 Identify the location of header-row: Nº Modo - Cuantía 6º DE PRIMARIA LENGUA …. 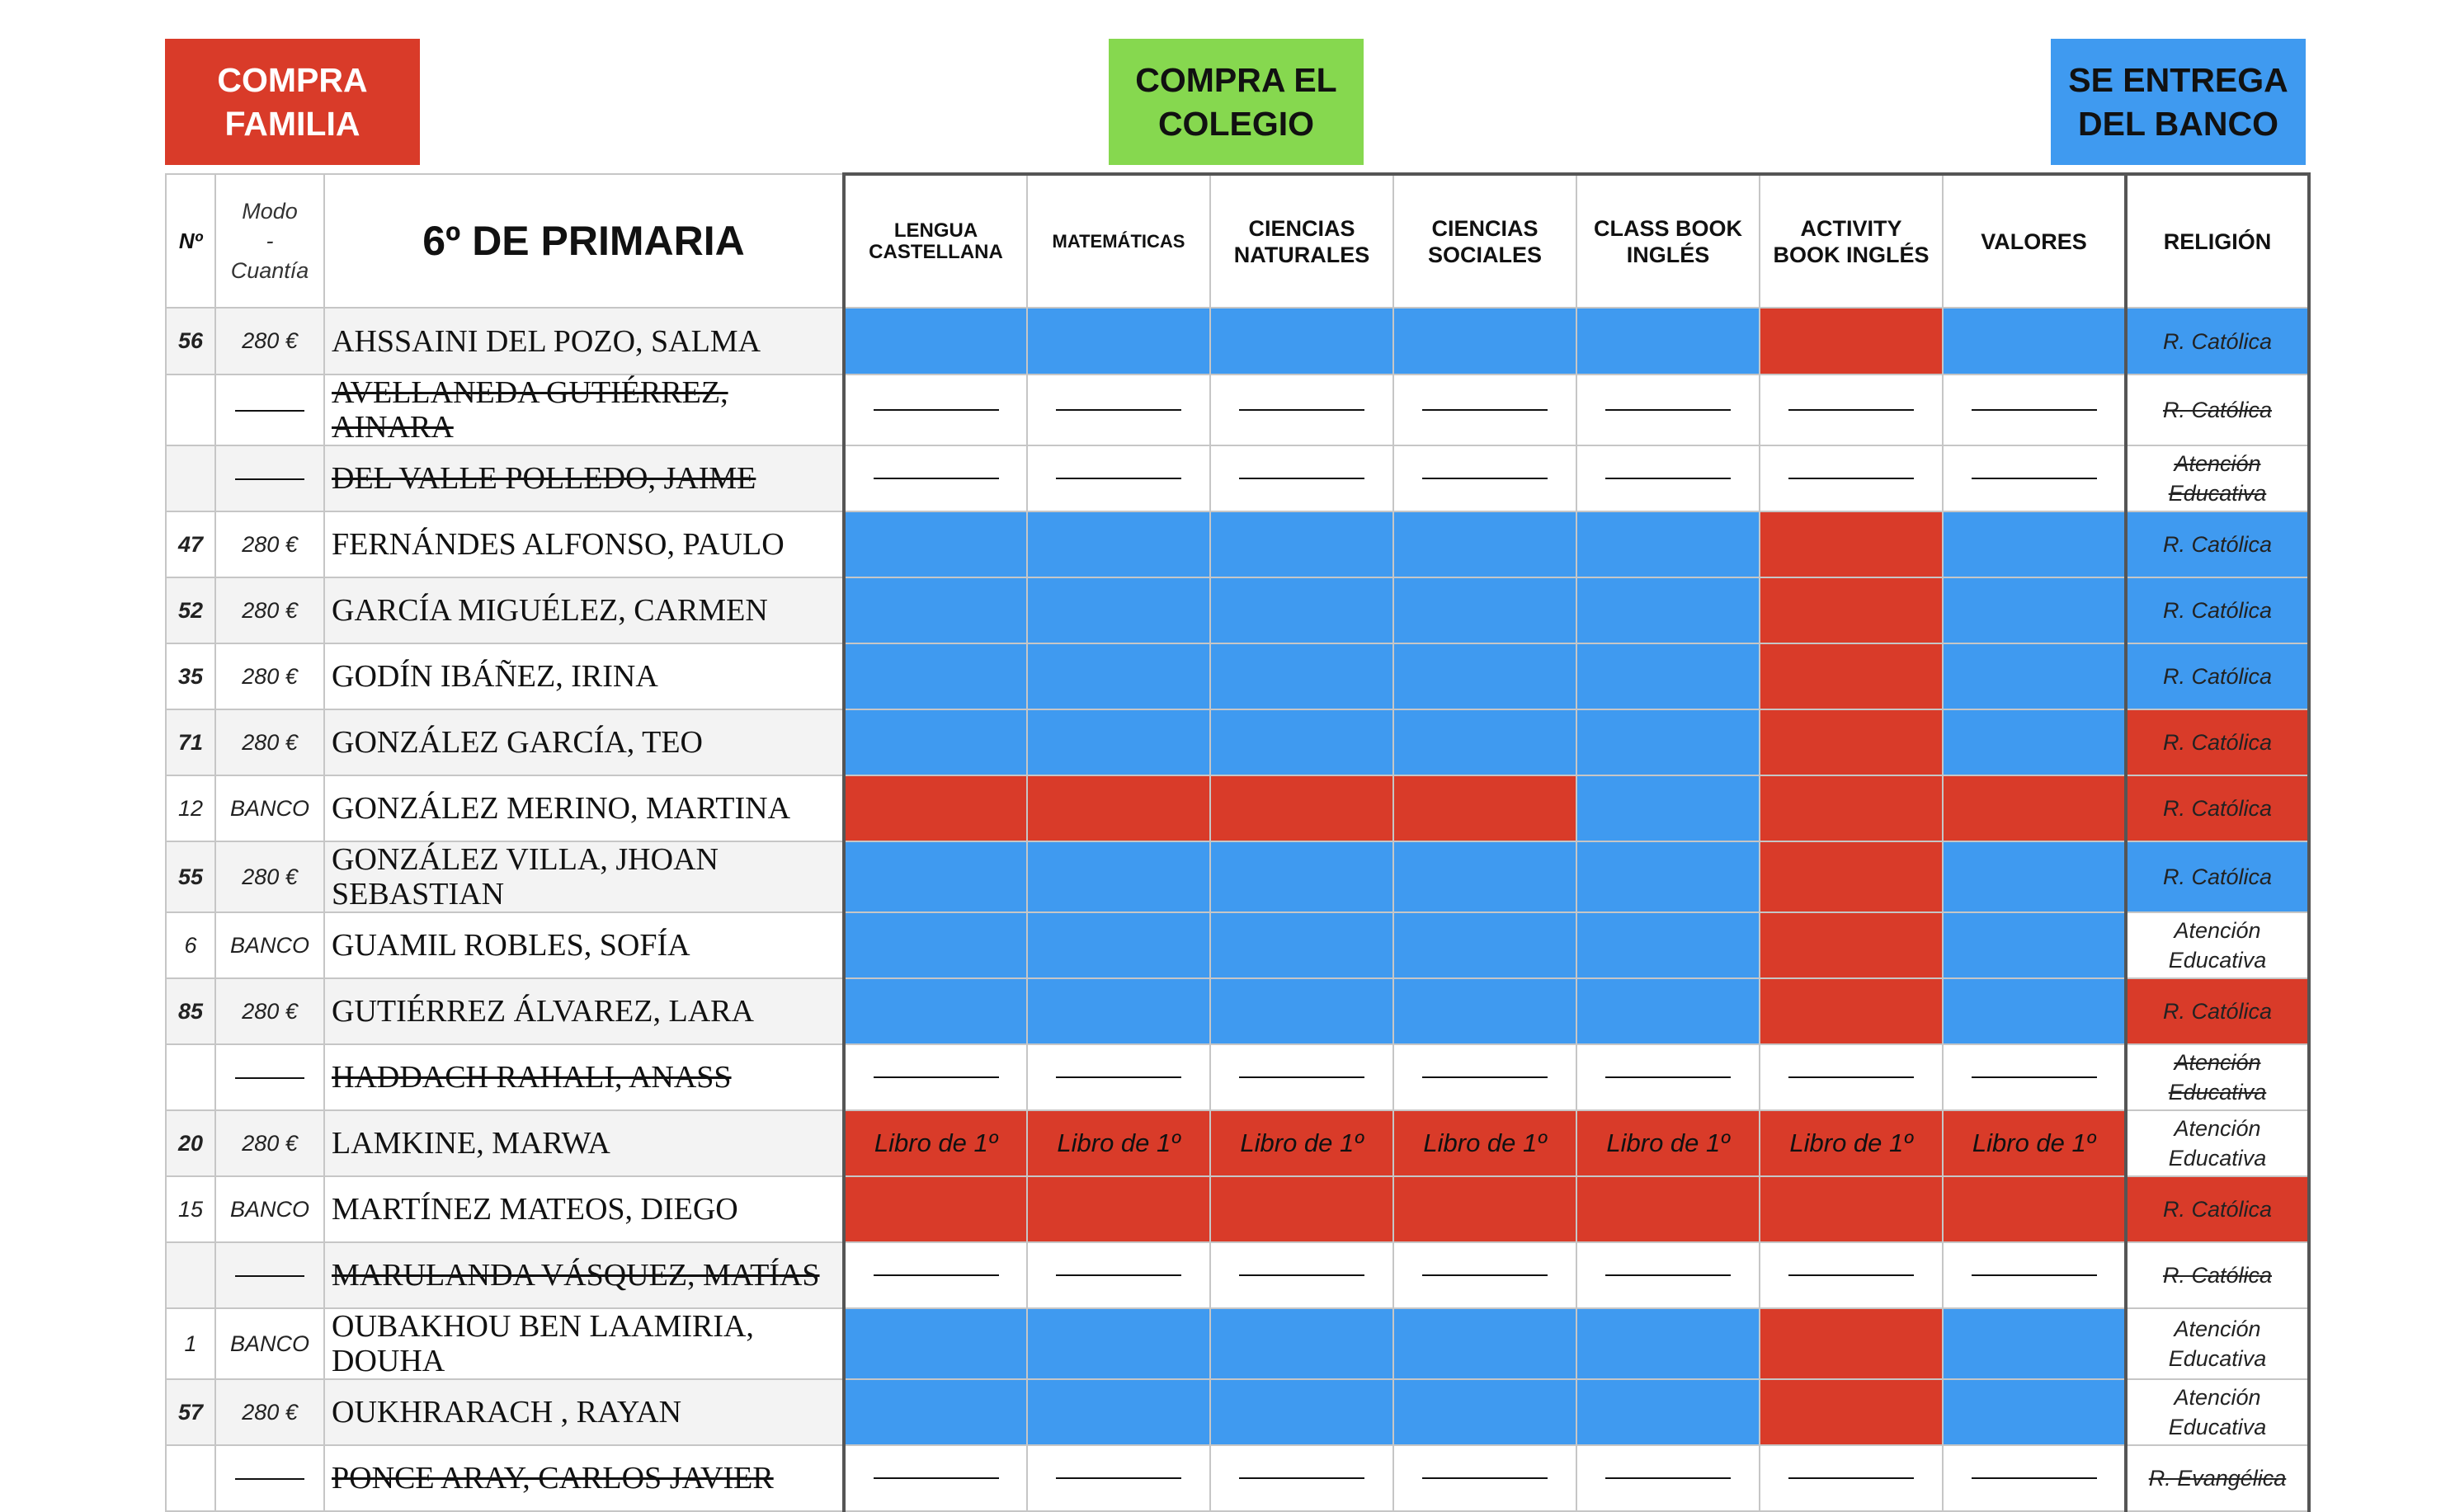
(1238, 240).